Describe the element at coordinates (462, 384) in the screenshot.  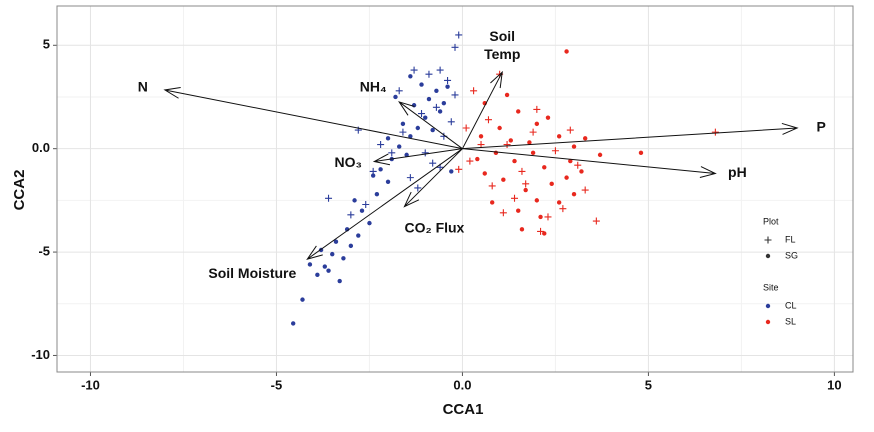
I see `x-tick-label: 0.0` at that location.